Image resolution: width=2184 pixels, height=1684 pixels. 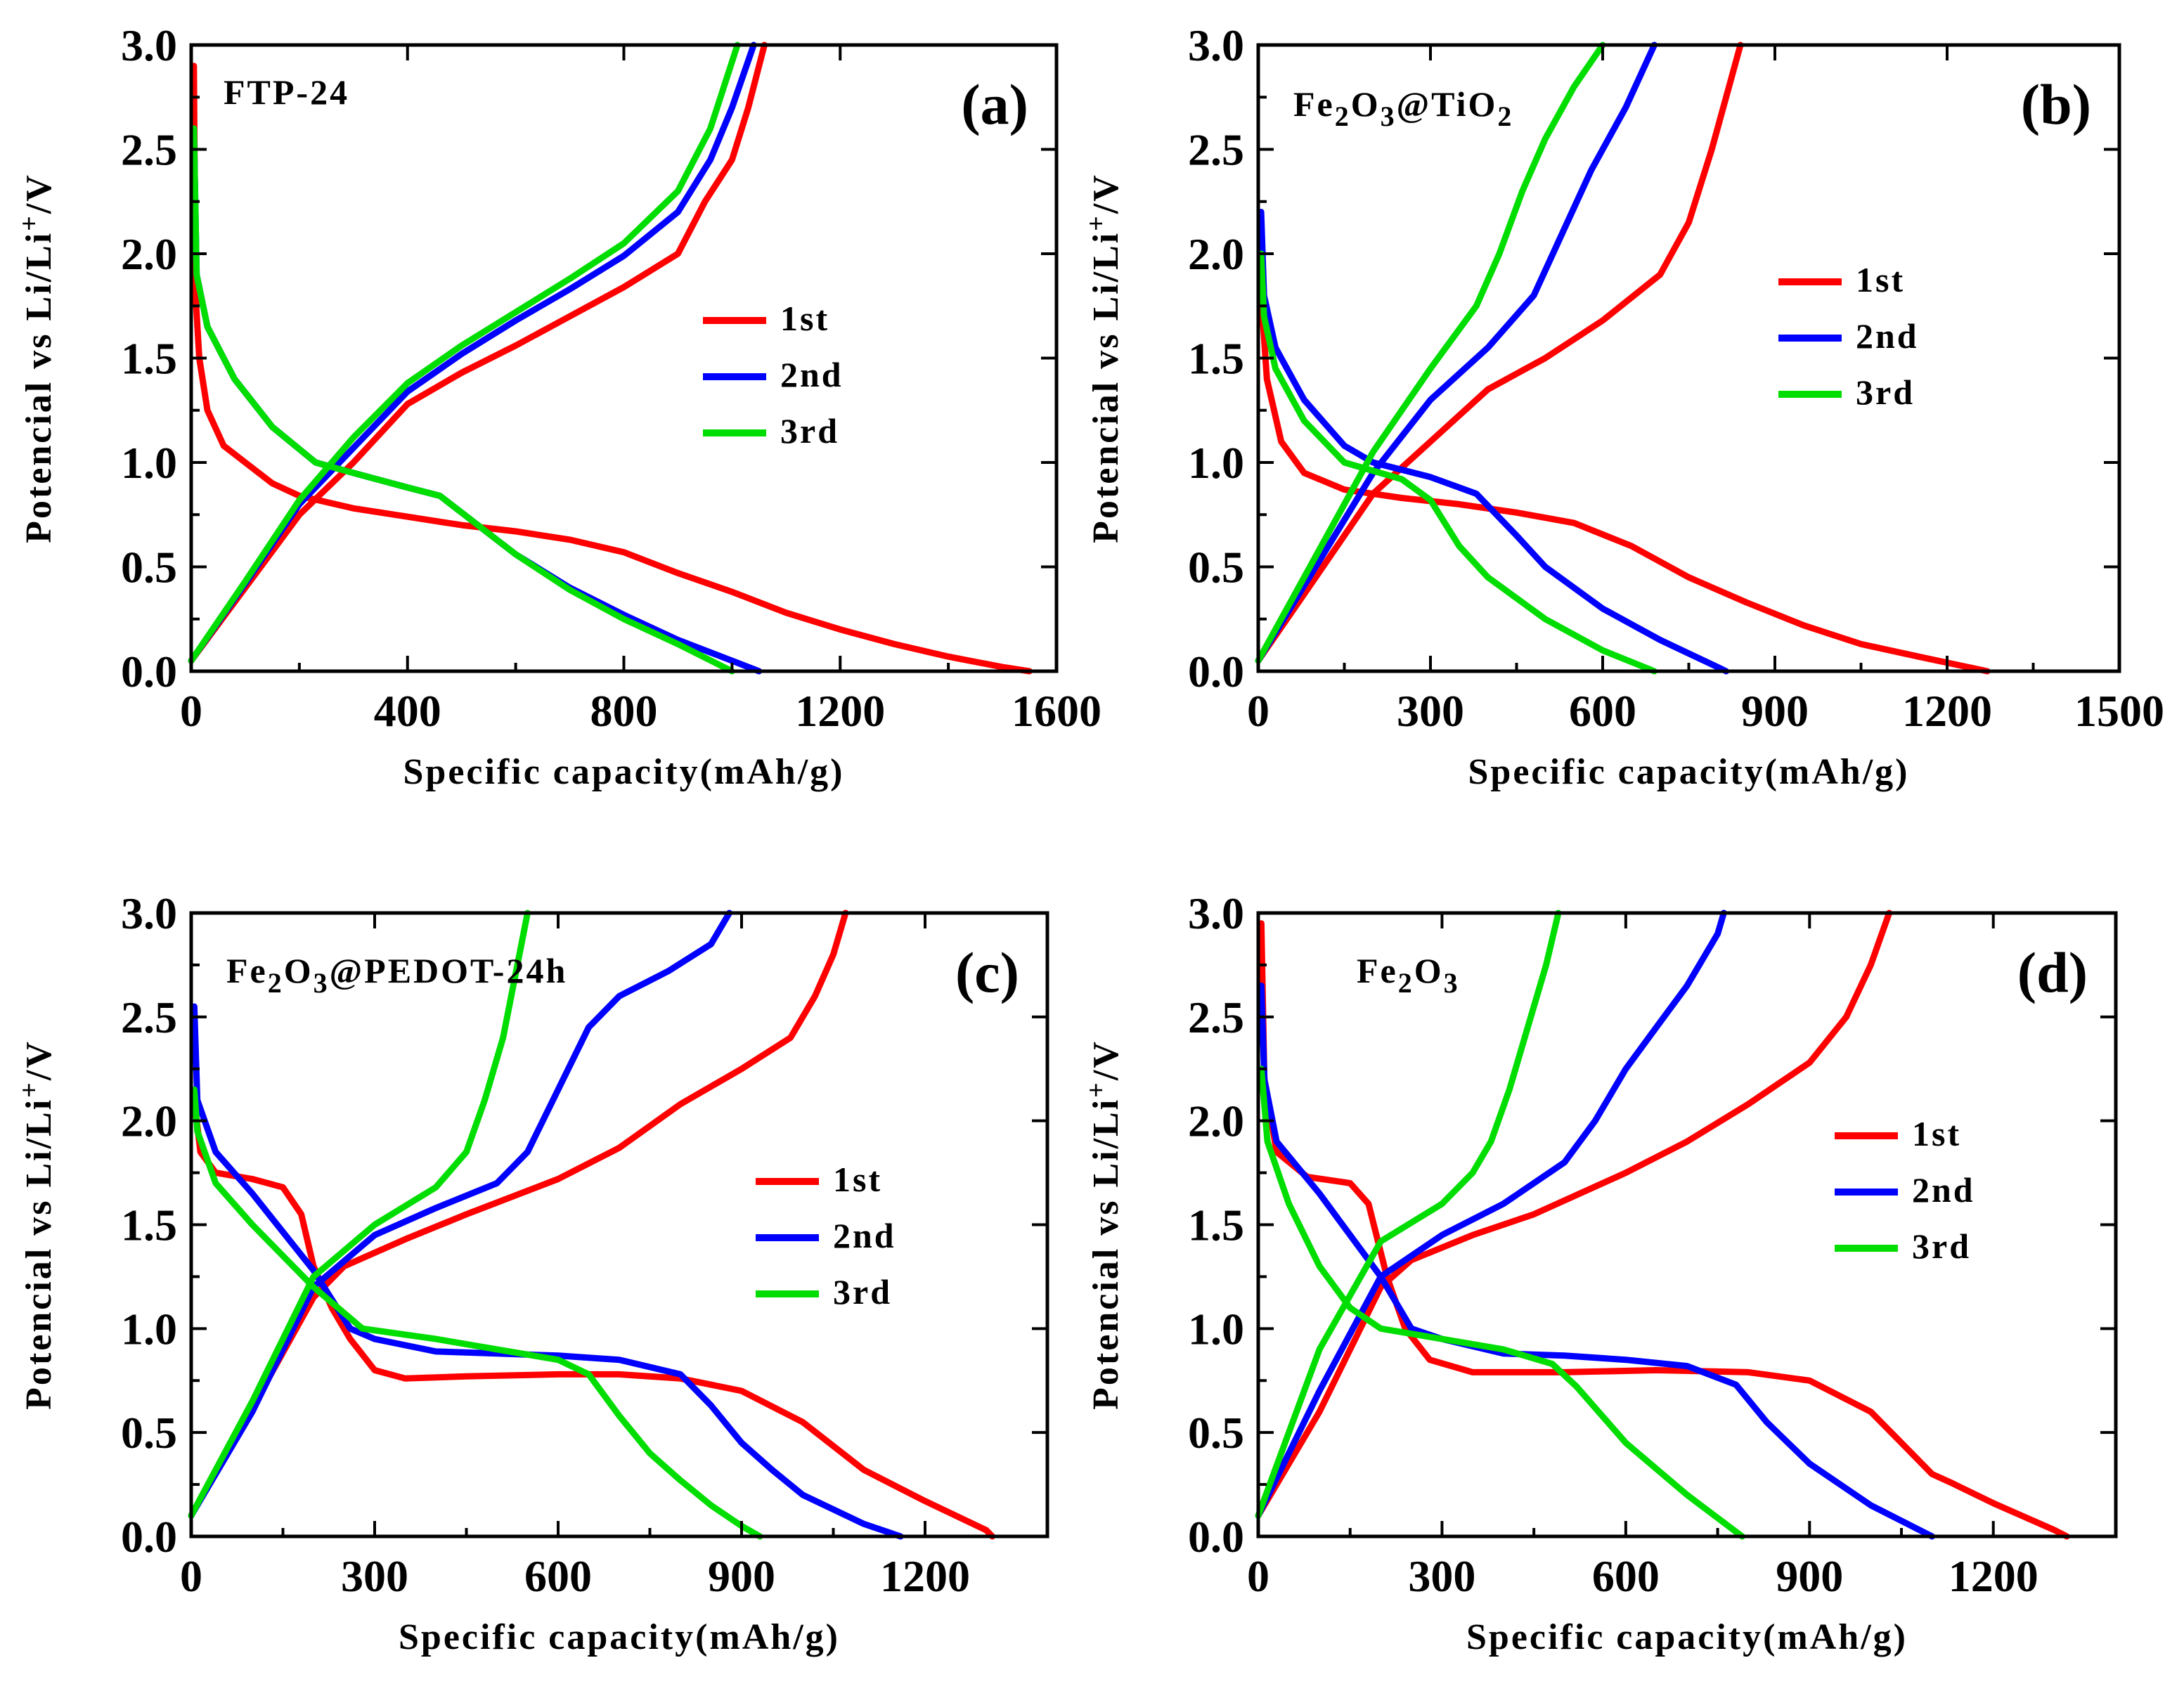 I want to click on sample-label: FTP-24, so click(x=286, y=92).